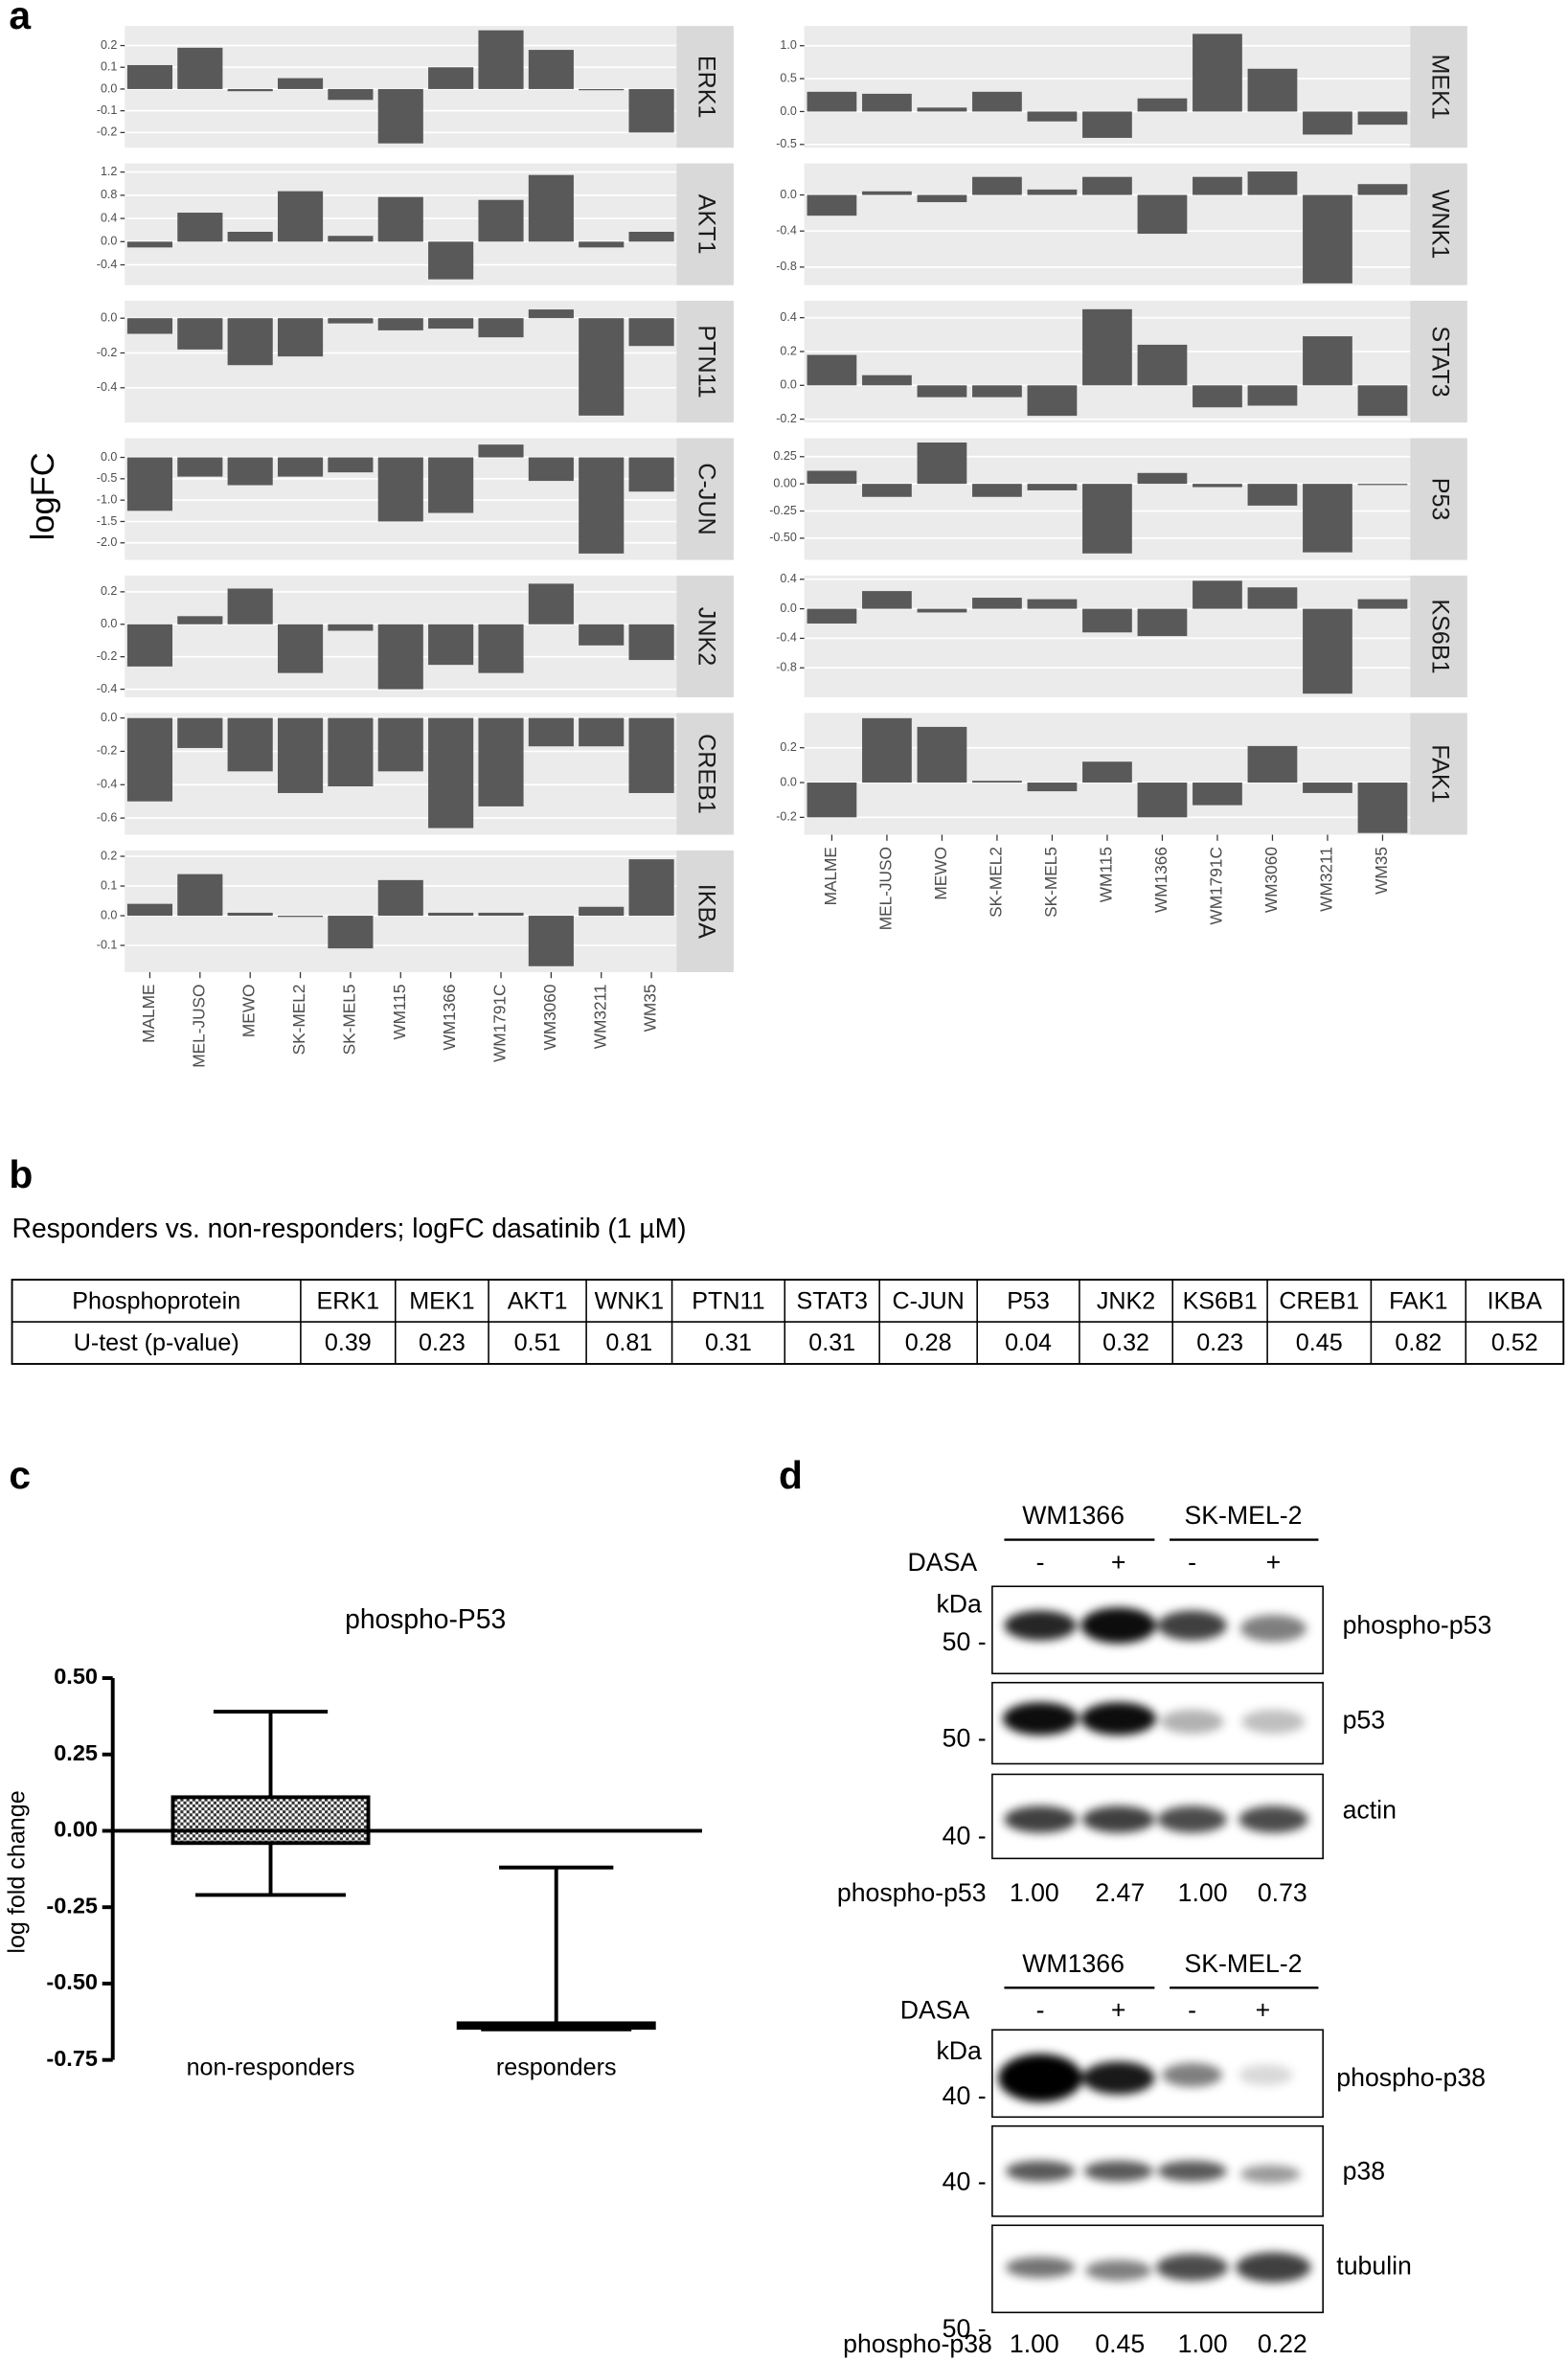 Image resolution: width=1568 pixels, height=2361 pixels. What do you see at coordinates (783, 510) in the screenshot?
I see `y-tick-label: -0.25` at bounding box center [783, 510].